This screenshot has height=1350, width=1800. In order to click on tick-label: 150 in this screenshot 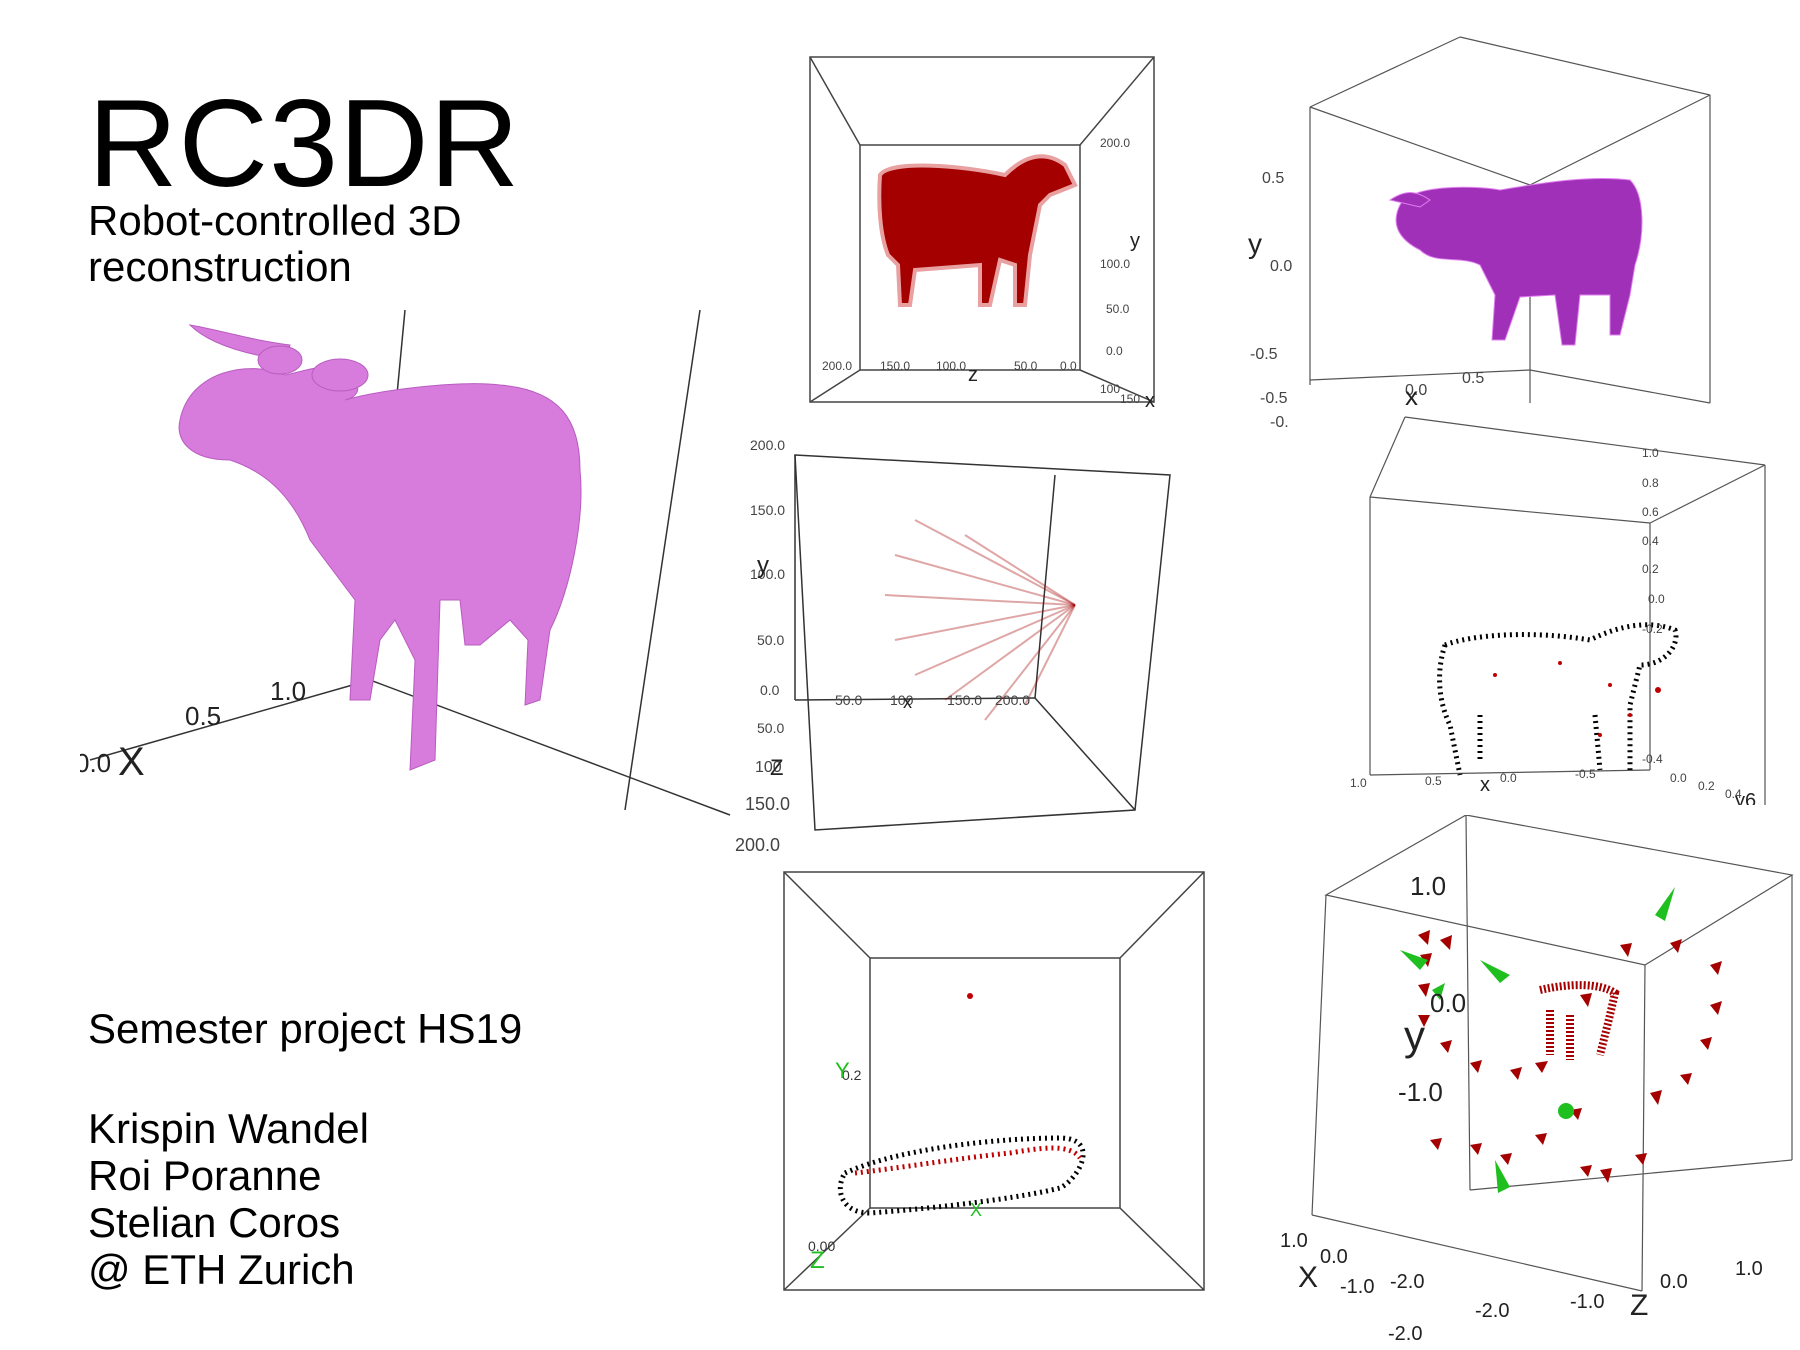, I will do `click(1130, 399)`.